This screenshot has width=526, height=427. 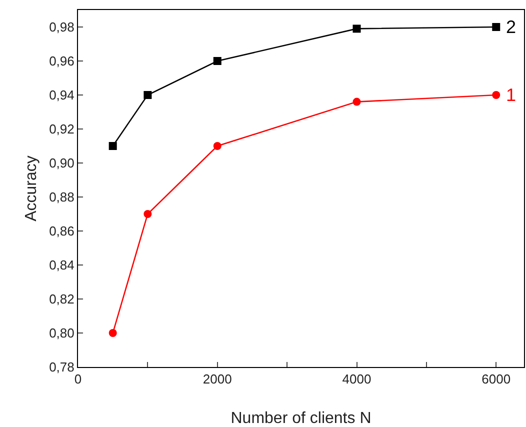 What do you see at coordinates (61, 129) in the screenshot?
I see `y-tick-label: 0,92` at bounding box center [61, 129].